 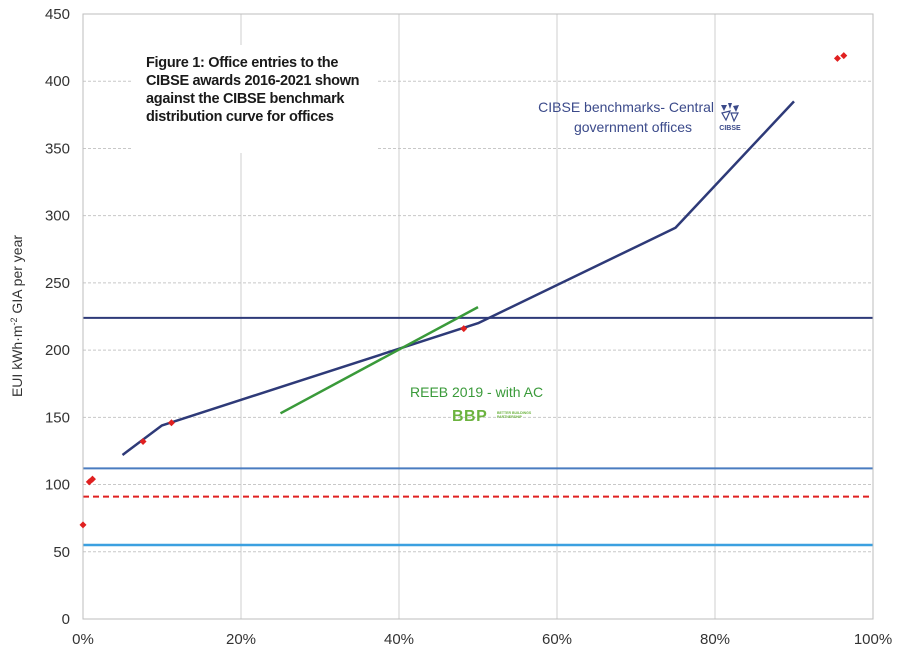 I want to click on y-tick-label: 150, so click(x=57, y=417).